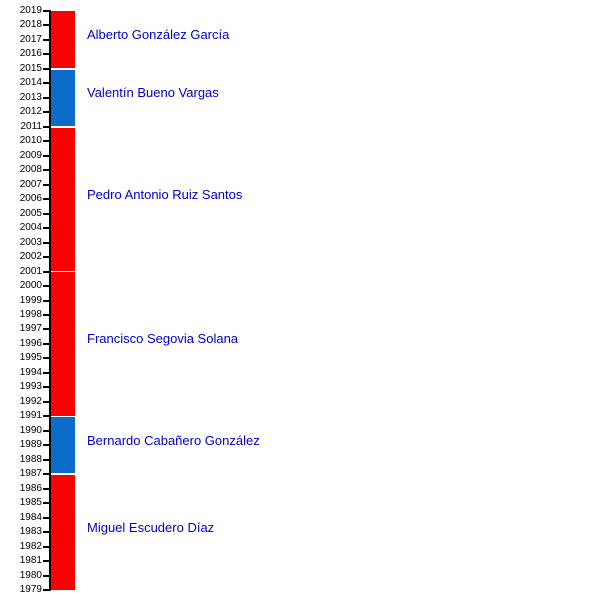  Describe the element at coordinates (30, 474) in the screenshot. I see `year-tick-label: 1987` at that location.